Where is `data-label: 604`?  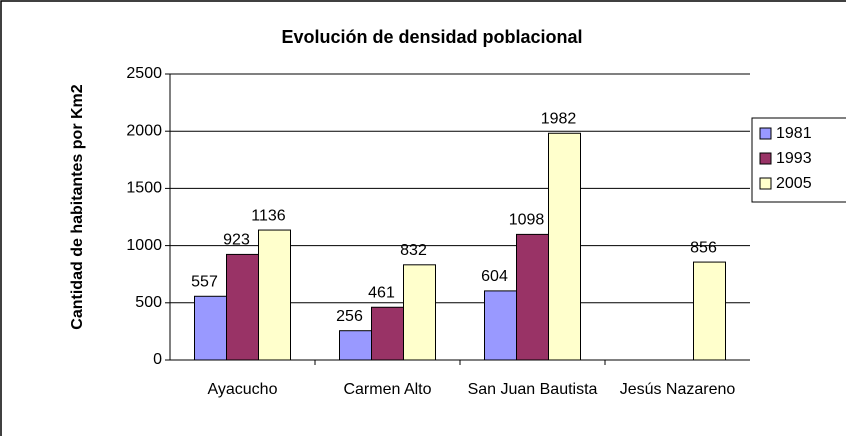 data-label: 604 is located at coordinates (494, 276).